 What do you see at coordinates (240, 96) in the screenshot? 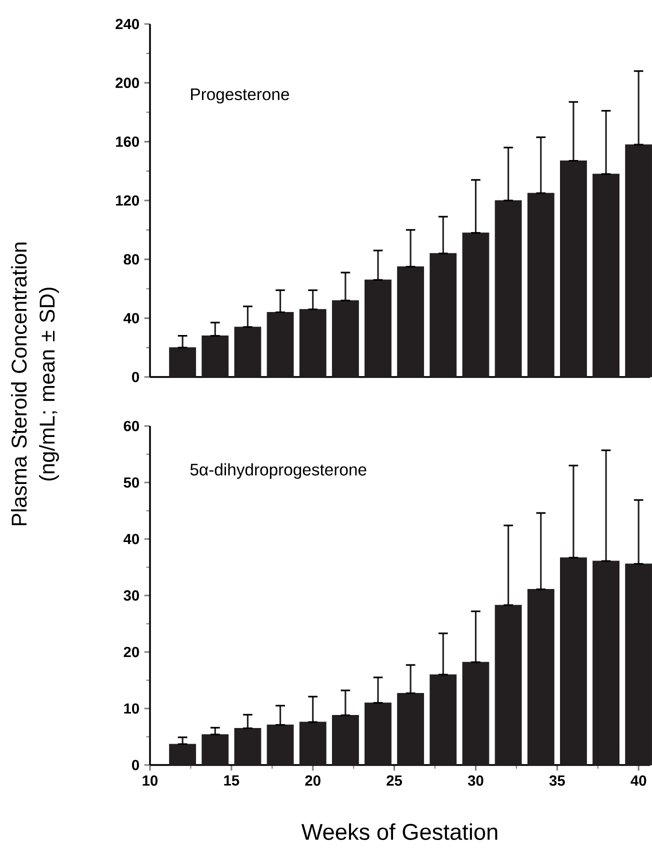
I see `text: Progesterone` at bounding box center [240, 96].